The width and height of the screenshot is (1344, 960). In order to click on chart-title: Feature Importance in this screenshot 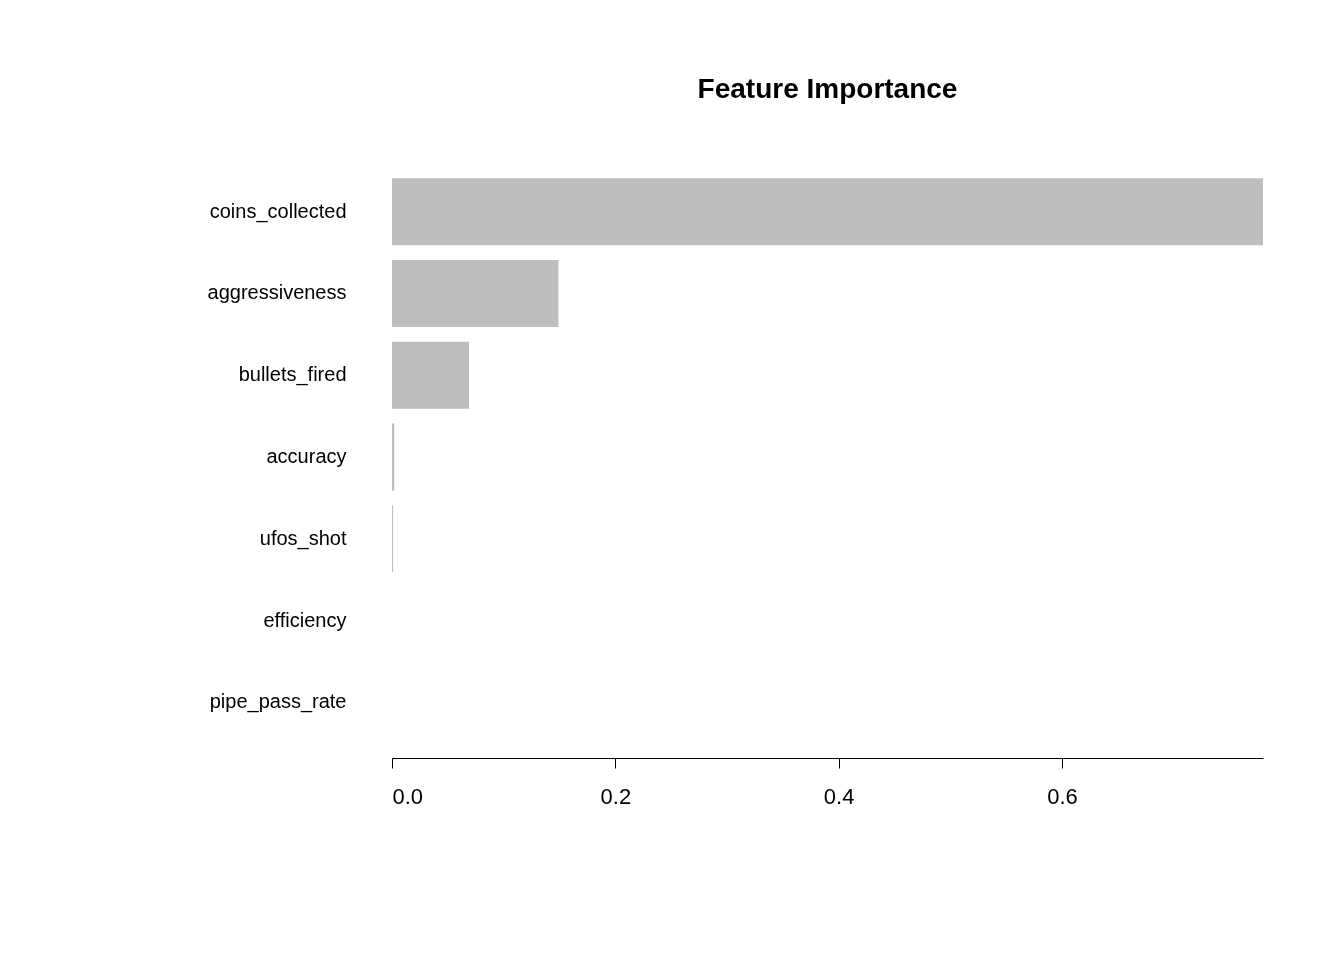, I will do `click(827, 88)`.